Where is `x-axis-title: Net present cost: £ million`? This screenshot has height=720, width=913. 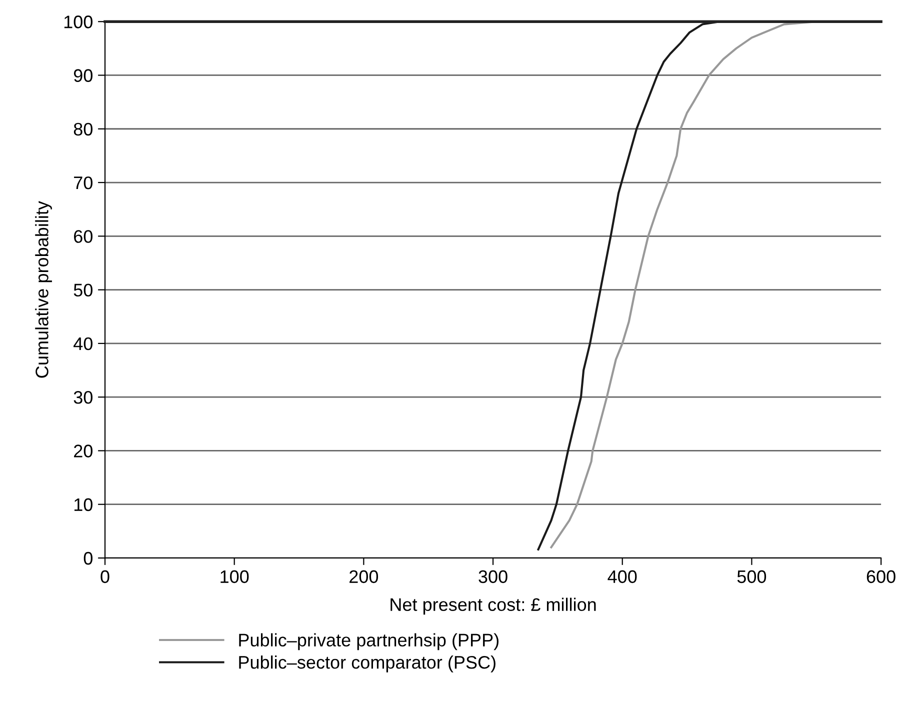
x-axis-title: Net present cost: £ million is located at coordinates (493, 606).